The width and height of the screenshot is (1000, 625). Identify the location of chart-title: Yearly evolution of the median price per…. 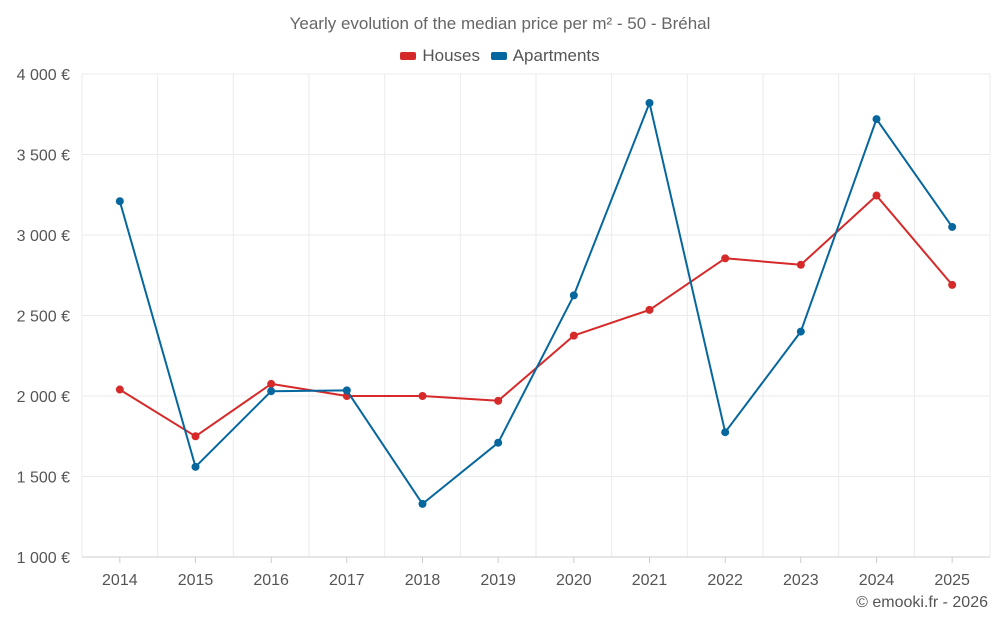
(500, 23).